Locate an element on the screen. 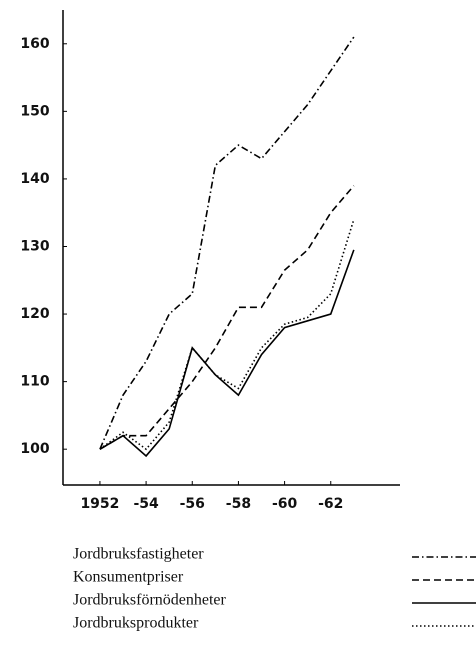 Image resolution: width=476 pixels, height=649 pixels. x-tick-label: -62 is located at coordinates (330, 504).